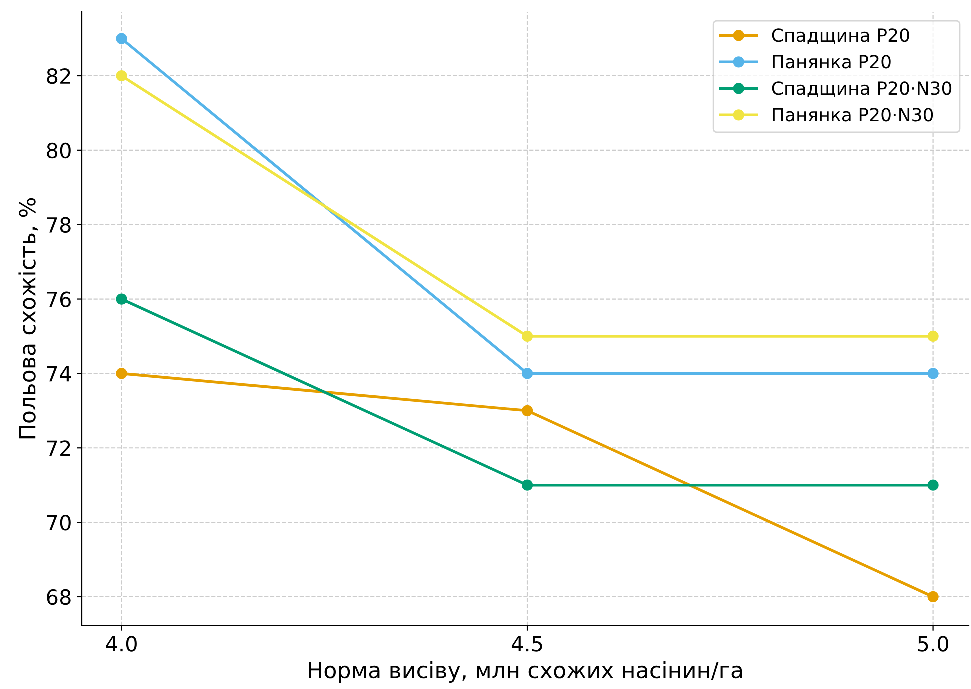 The image size is (971, 689). I want to click on y-tick-label: 78, so click(59, 225).